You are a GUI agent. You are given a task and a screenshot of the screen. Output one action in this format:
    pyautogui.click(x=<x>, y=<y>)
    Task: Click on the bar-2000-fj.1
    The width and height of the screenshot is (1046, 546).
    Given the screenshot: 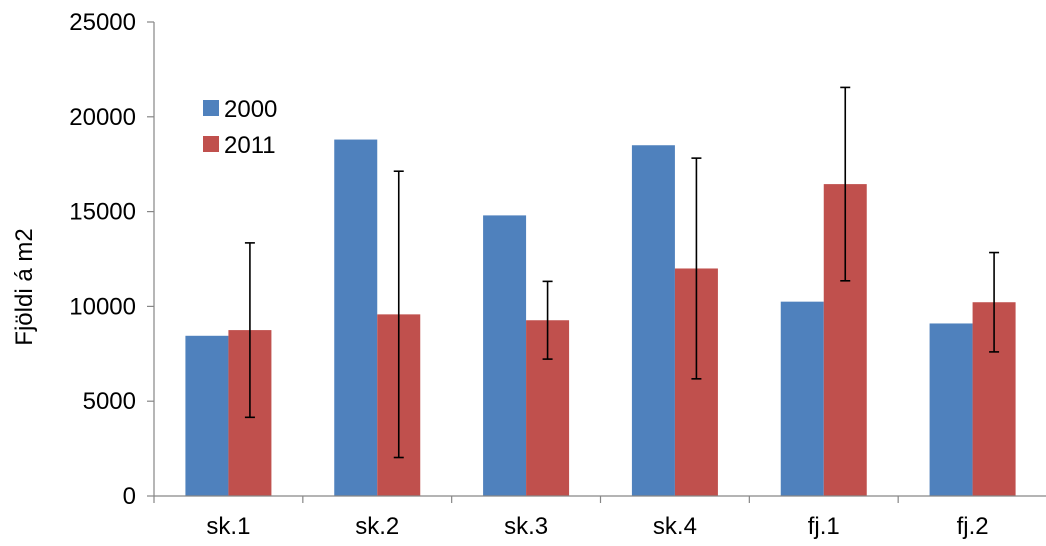 What is the action you would take?
    pyautogui.click(x=802, y=398)
    